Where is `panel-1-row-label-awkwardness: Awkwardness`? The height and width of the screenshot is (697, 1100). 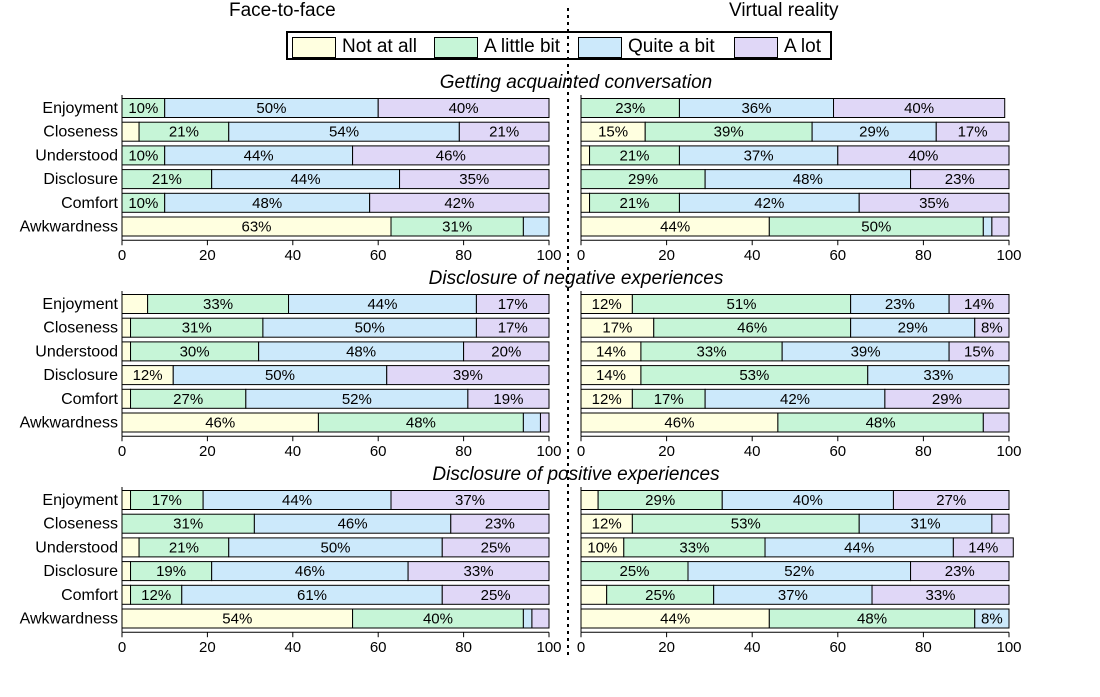 panel-1-row-label-awkwardness: Awkwardness is located at coordinates (69, 227).